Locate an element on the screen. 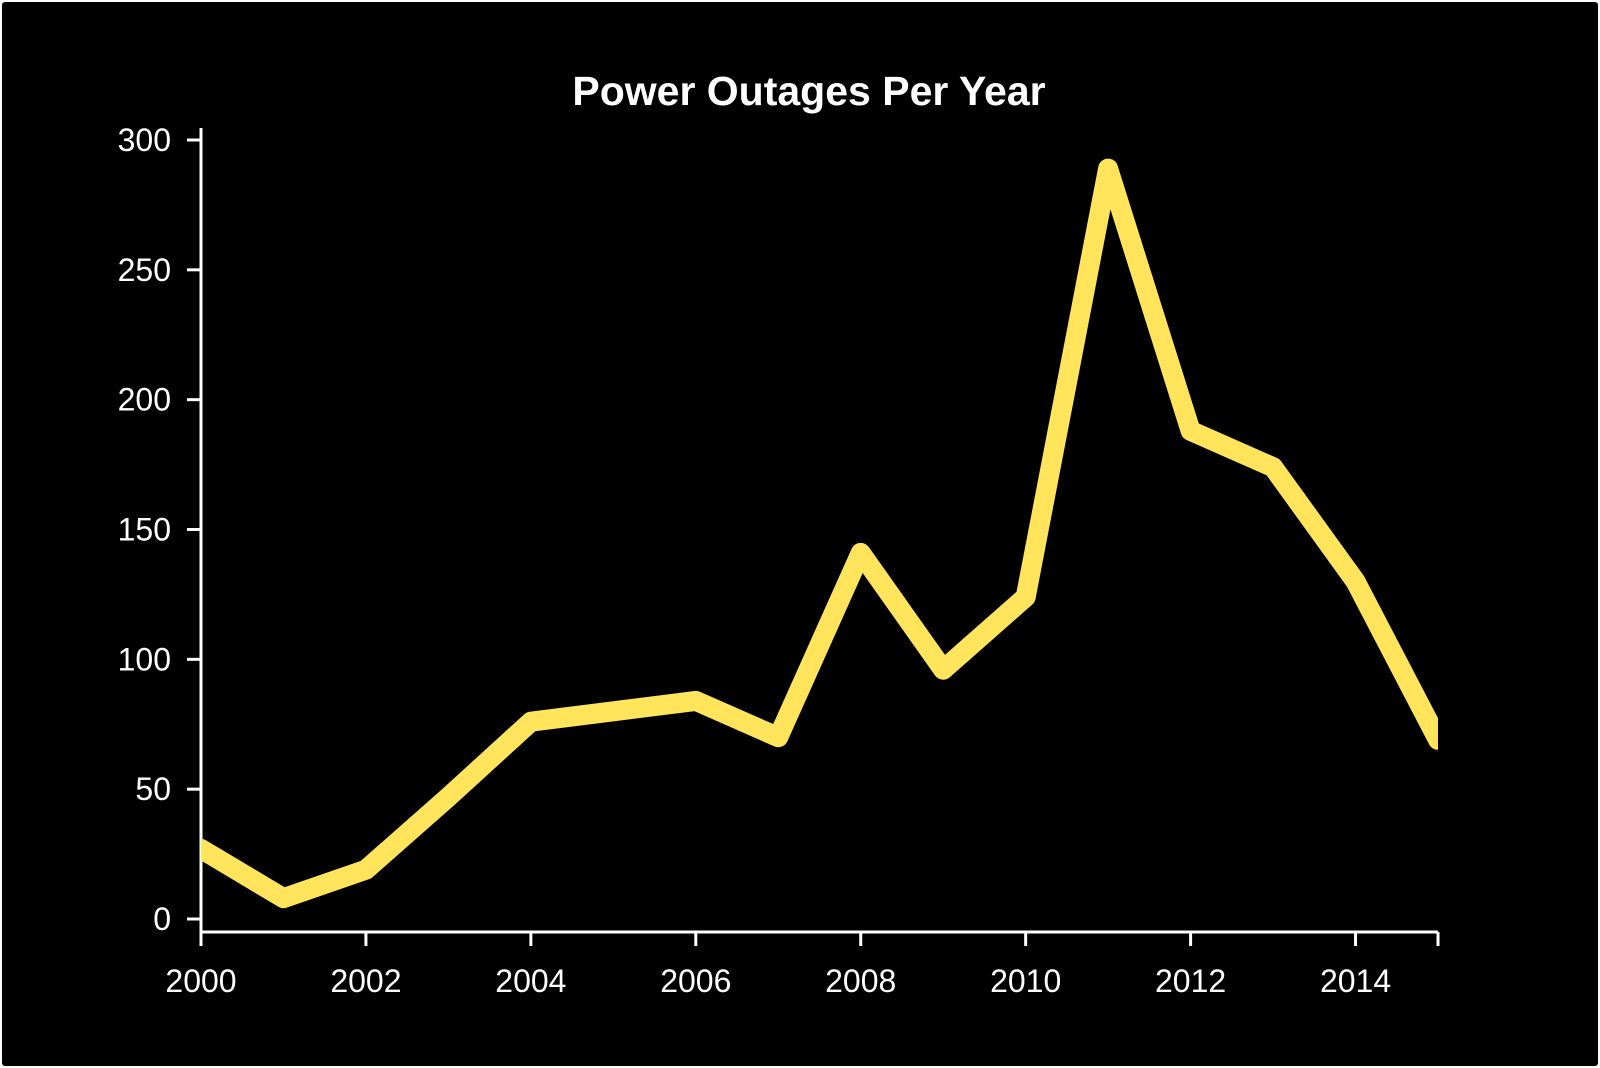 This screenshot has width=1600, height=1068. y-tick-label: 150 is located at coordinates (144, 530).